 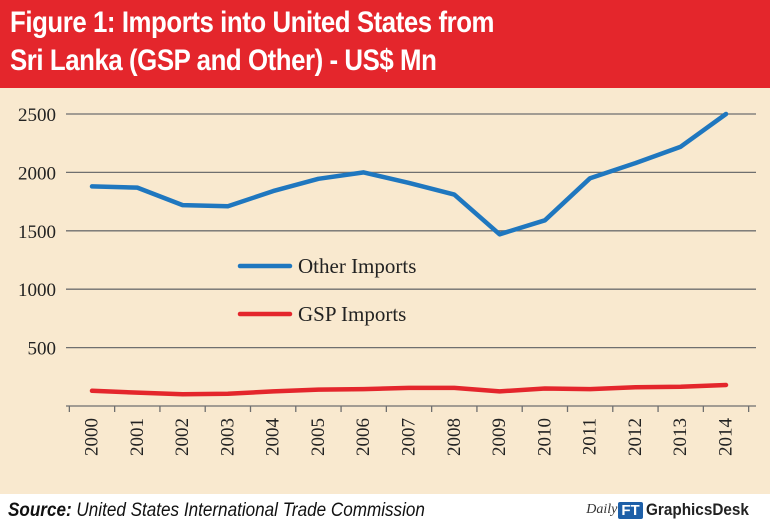 What do you see at coordinates (499, 437) in the screenshot?
I see `x-tick-label: 2009` at bounding box center [499, 437].